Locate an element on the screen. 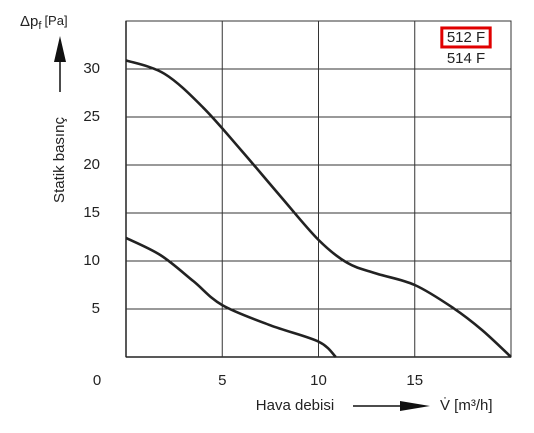 This screenshot has height=433, width=534. y-tick-label: 25 is located at coordinates (91, 116).